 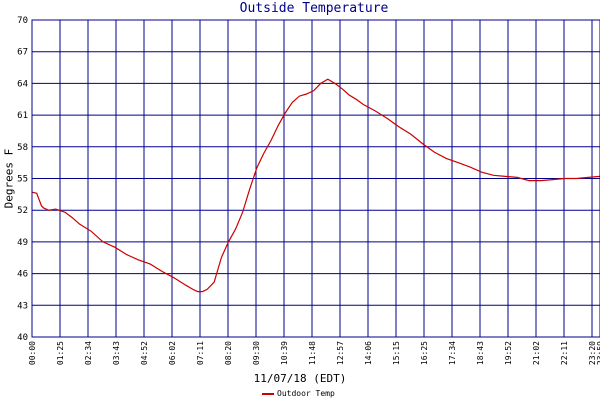 I want to click on x-axis-label: 11/07/18 (EDT), so click(x=300, y=378).